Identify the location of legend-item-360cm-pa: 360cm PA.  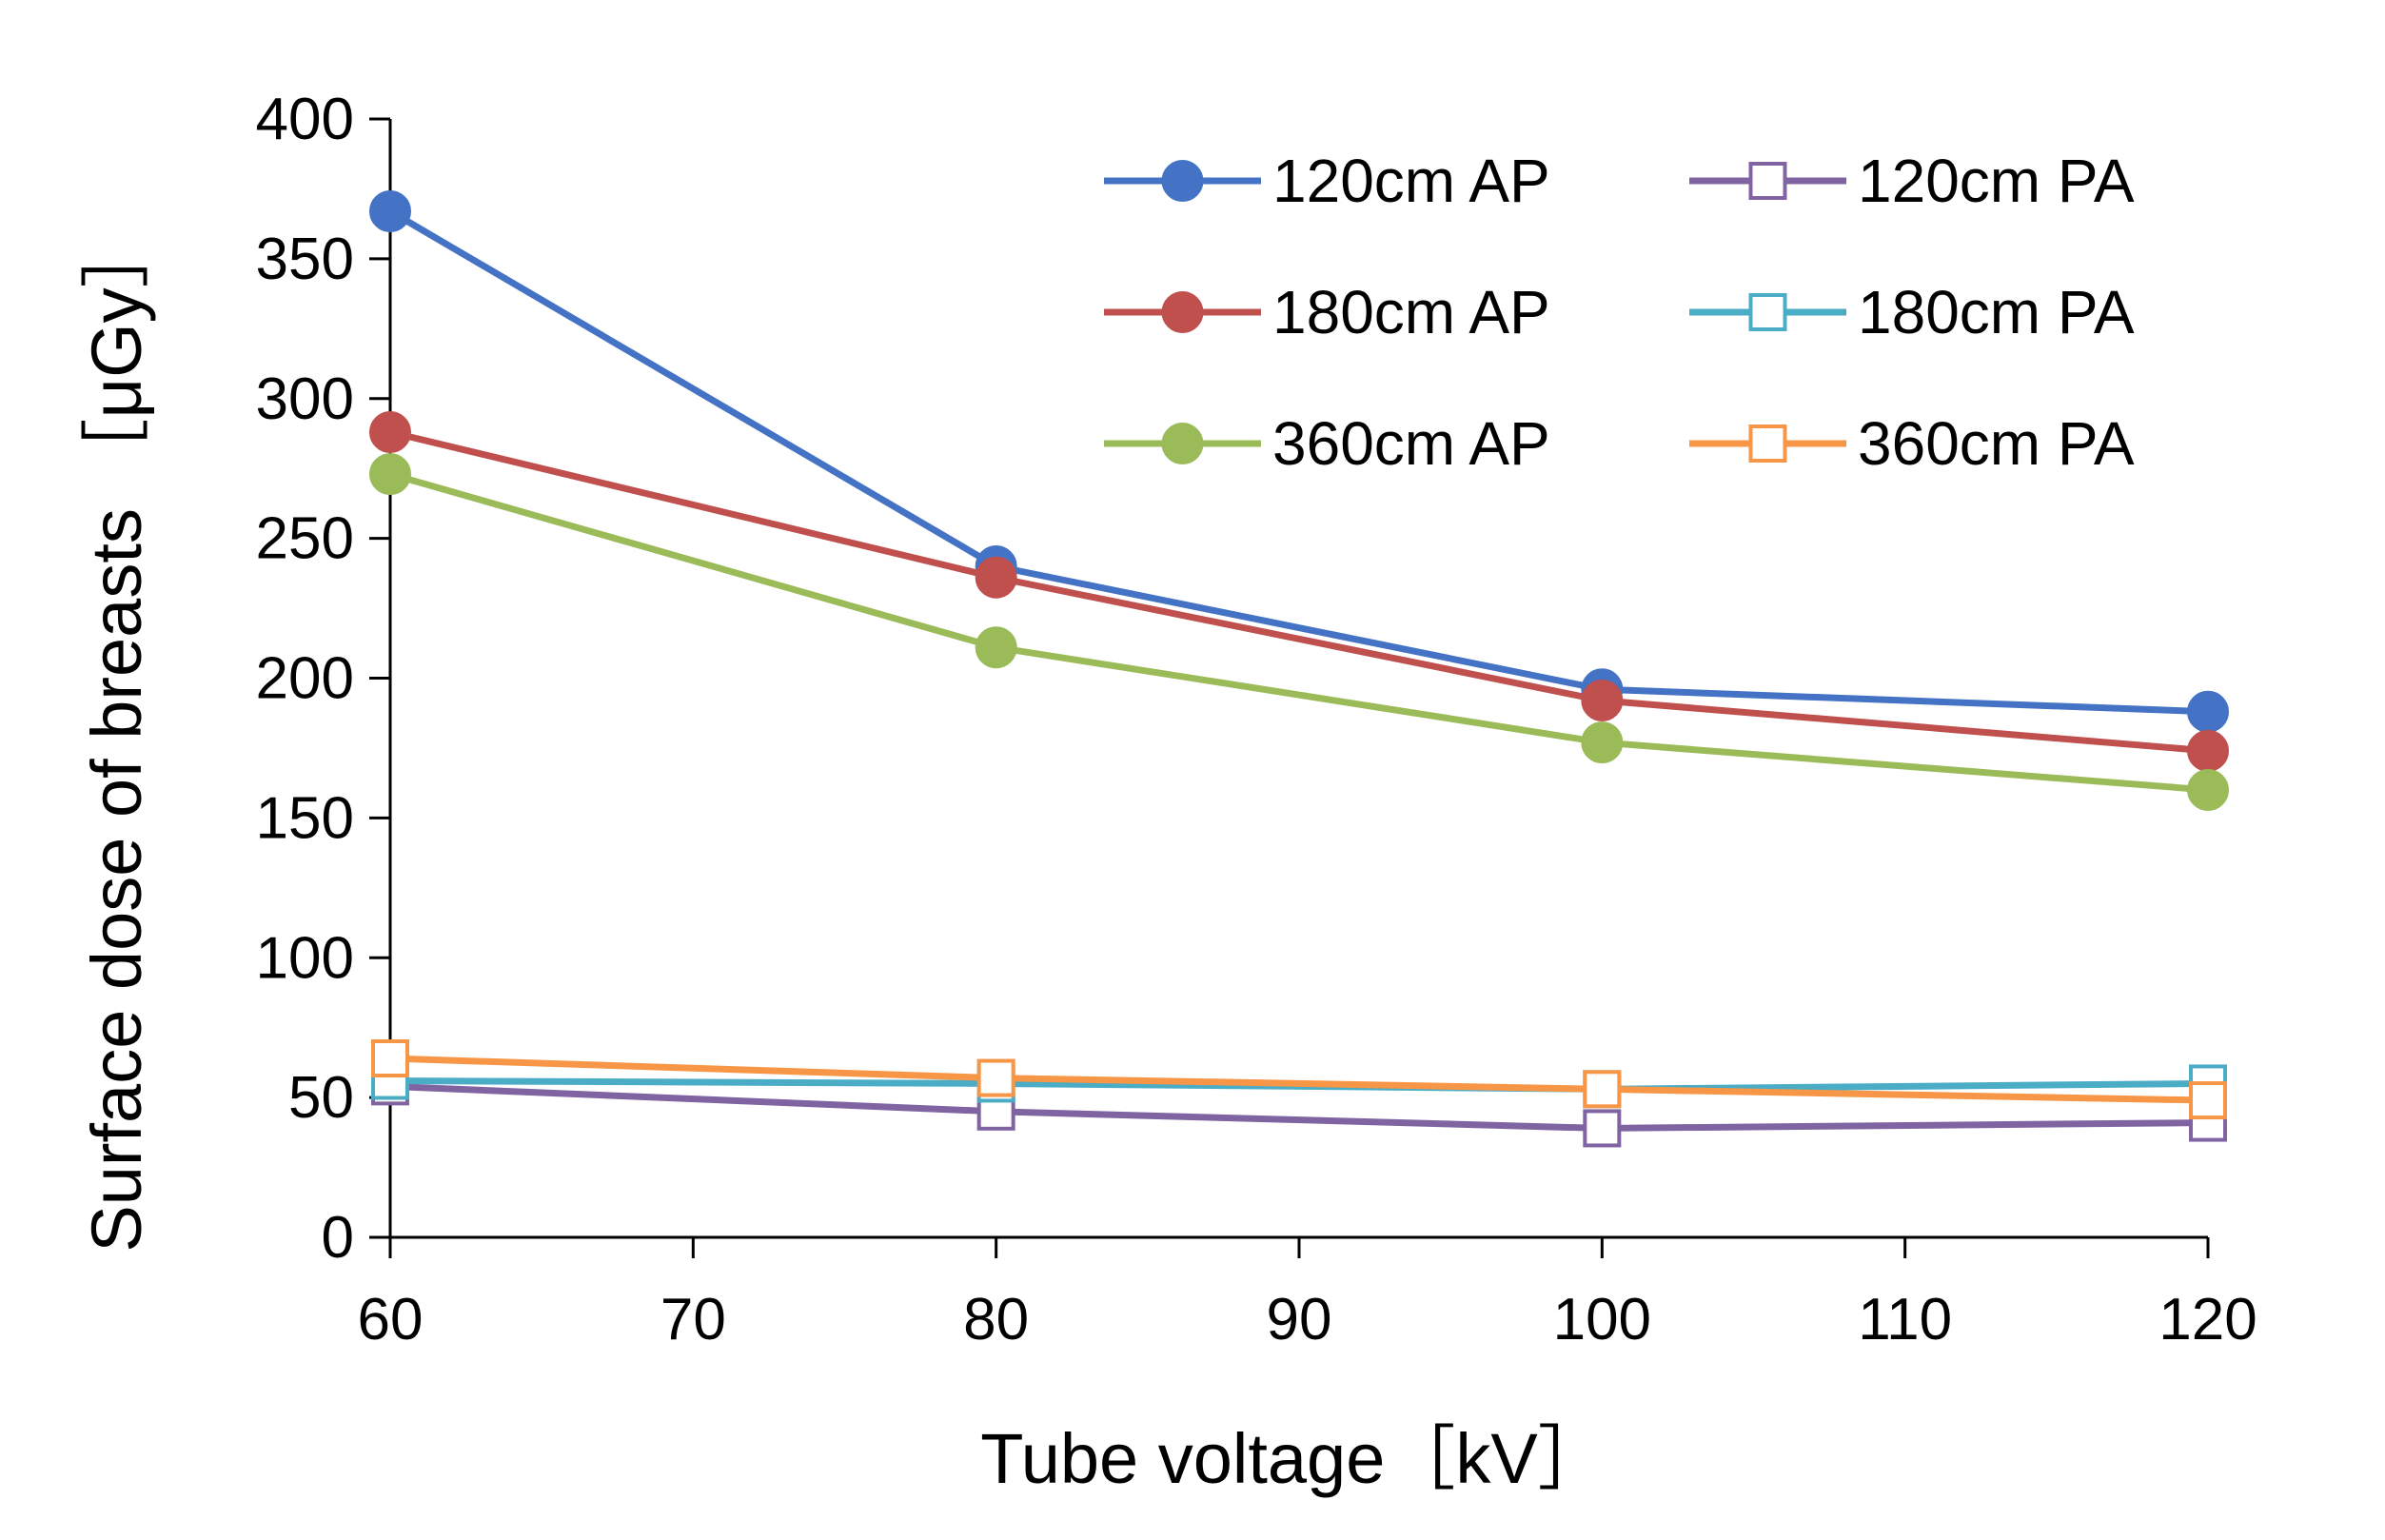
(1912, 443).